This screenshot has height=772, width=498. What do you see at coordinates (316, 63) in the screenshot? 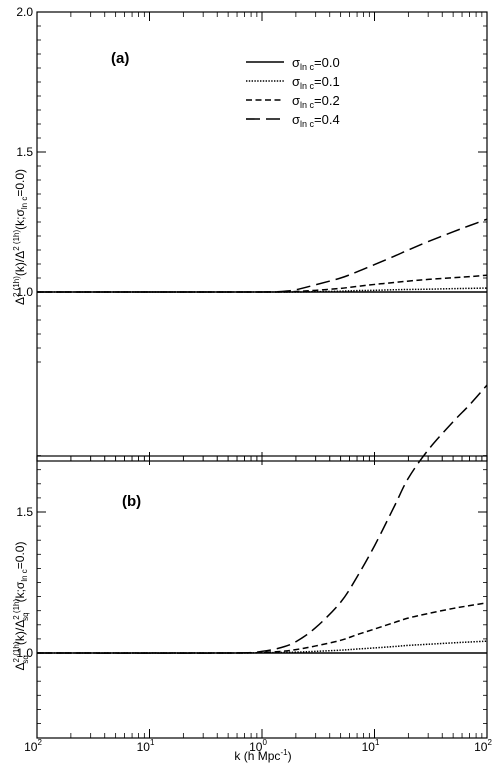
I see `legend-entry-label: σln c=0.0` at bounding box center [316, 63].